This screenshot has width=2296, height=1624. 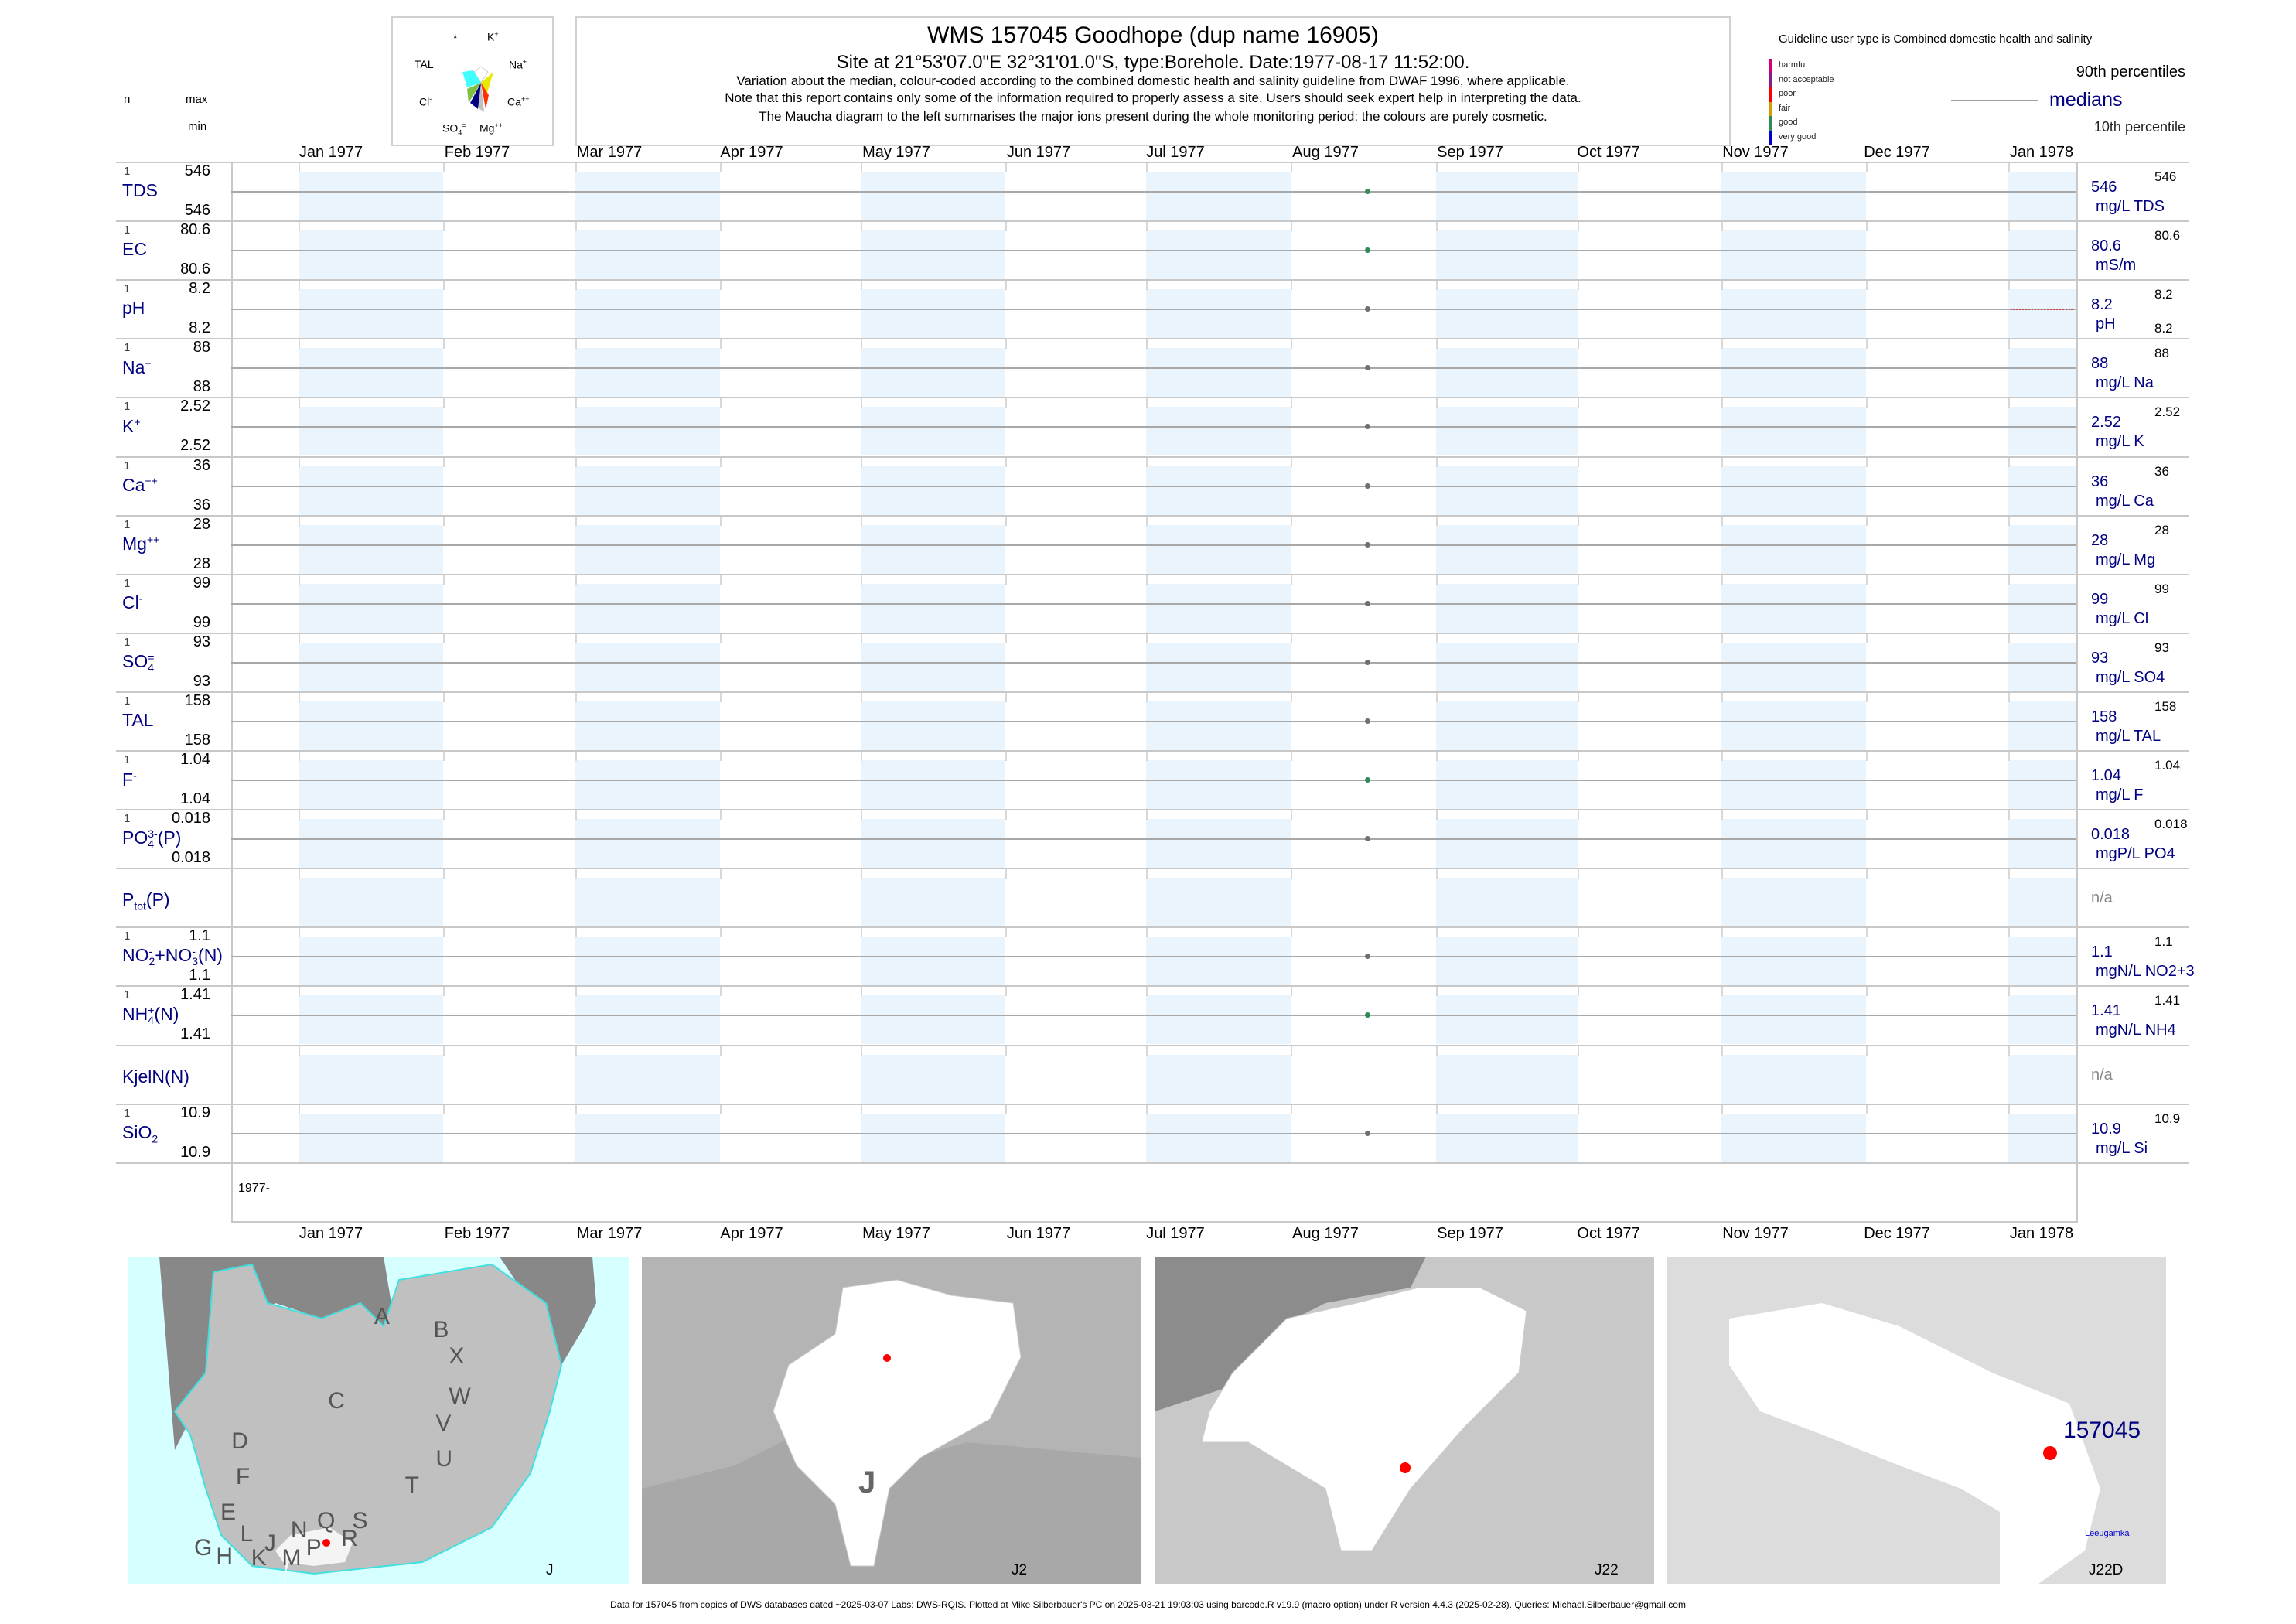 I want to click on axis-year-label: 1977-, so click(x=254, y=1188).